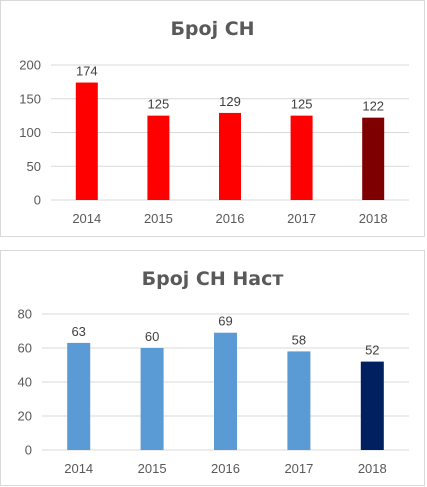 The height and width of the screenshot is (487, 427). I want to click on data-label: 60, so click(152, 336).